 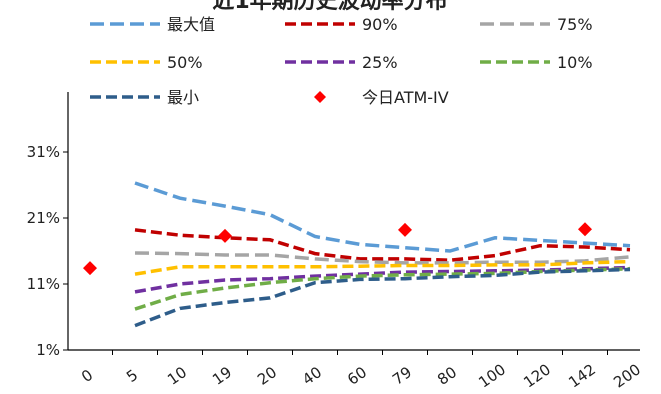 What do you see at coordinates (329, 7) in the screenshot?
I see `chart-title: 近1年期历史波动率分布` at bounding box center [329, 7].